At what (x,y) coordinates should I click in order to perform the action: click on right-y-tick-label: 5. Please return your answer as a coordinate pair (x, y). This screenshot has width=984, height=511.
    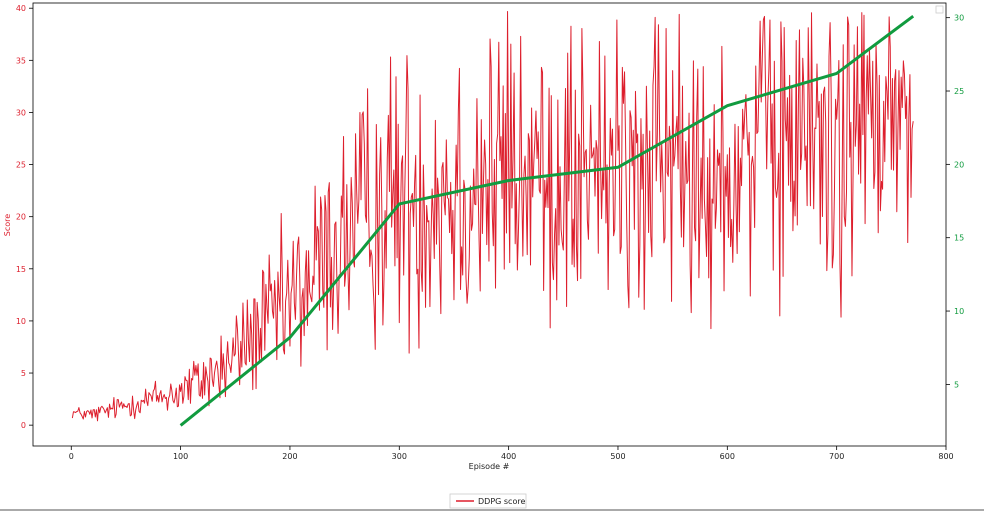
    Looking at the image, I should click on (956, 384).